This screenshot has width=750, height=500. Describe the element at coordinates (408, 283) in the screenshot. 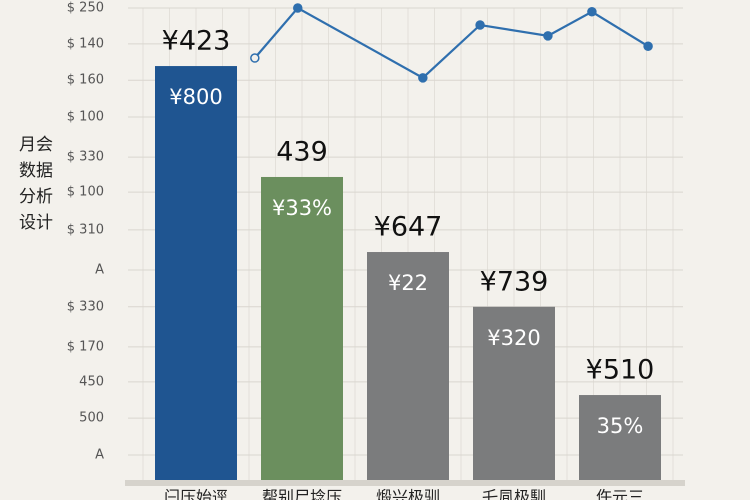

I see `bar-inner-label: ¥22` at that location.